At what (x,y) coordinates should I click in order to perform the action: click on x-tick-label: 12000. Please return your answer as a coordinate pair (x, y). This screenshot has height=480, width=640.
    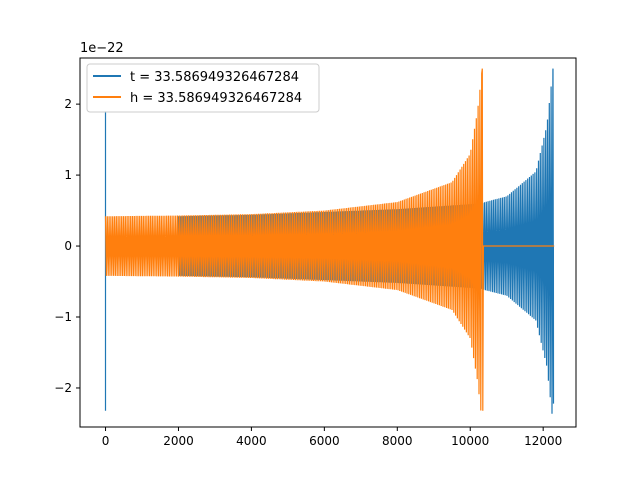
    Looking at the image, I should click on (543, 441).